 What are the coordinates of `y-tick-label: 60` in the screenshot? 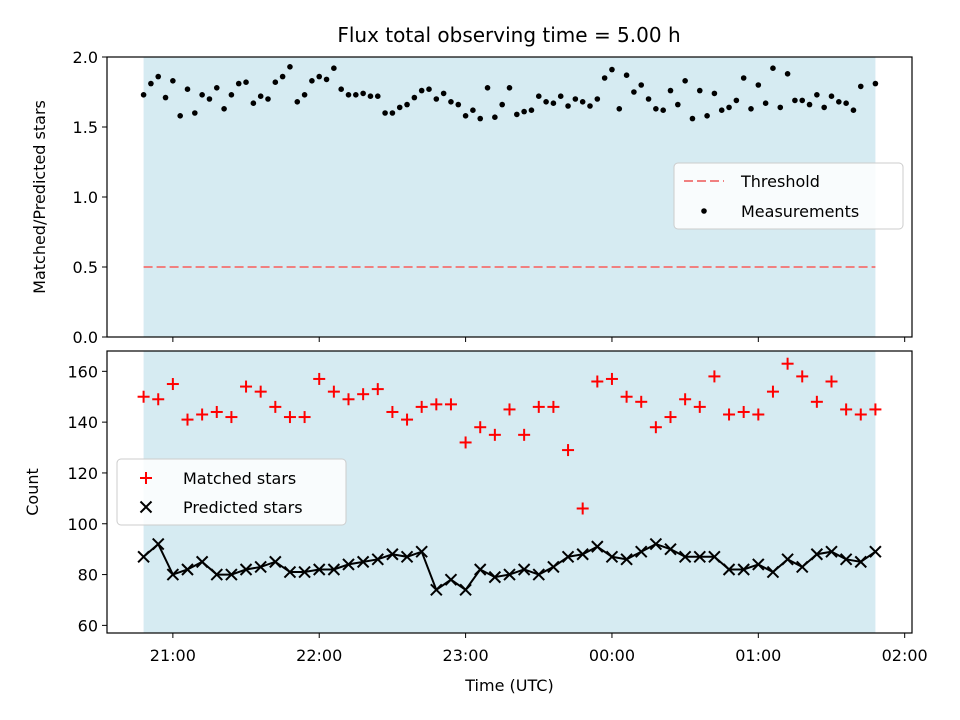 It's located at (88, 625).